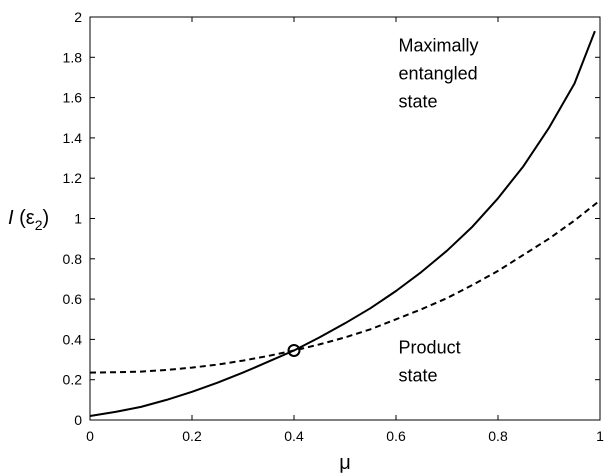 This screenshot has width=604, height=473. Describe the element at coordinates (73, 138) in the screenshot. I see `y-tick-label-7: 1.4` at that location.